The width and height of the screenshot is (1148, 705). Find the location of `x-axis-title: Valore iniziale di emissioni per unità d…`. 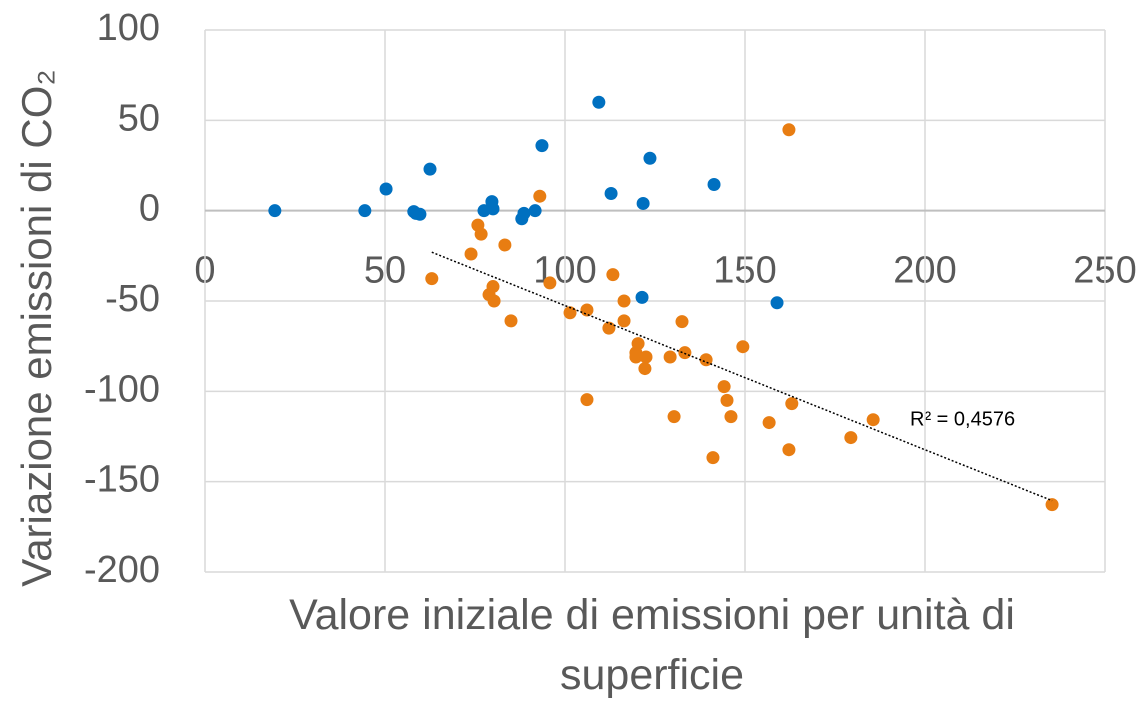

x-axis-title: Valore iniziale di emissioni per unità d… is located at coordinates (652, 645).